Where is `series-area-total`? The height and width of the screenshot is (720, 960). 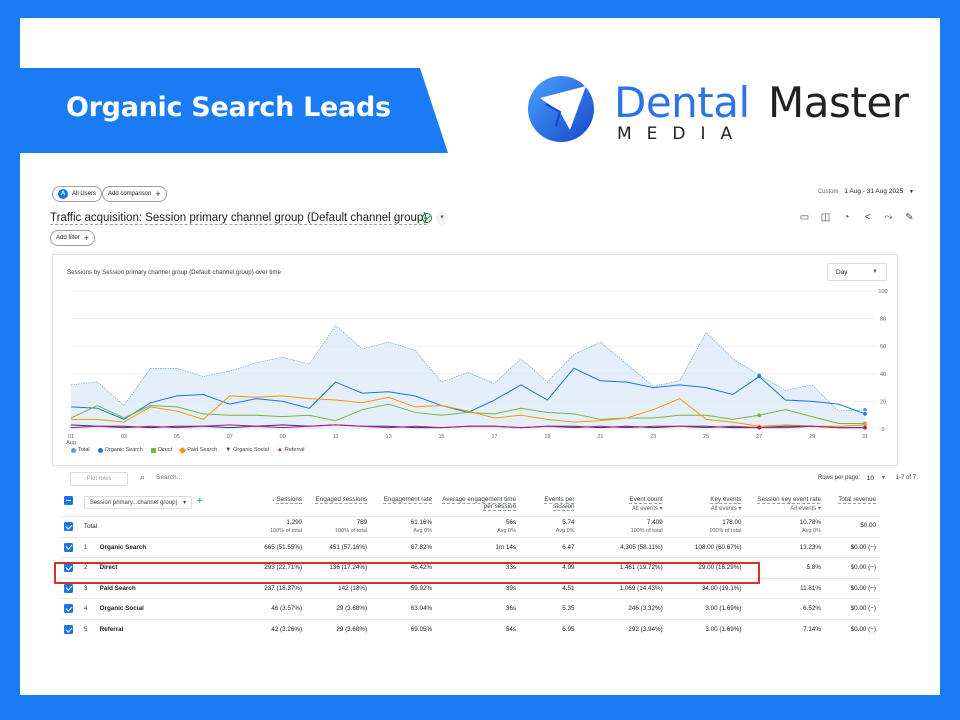 series-area-total is located at coordinates (468, 377).